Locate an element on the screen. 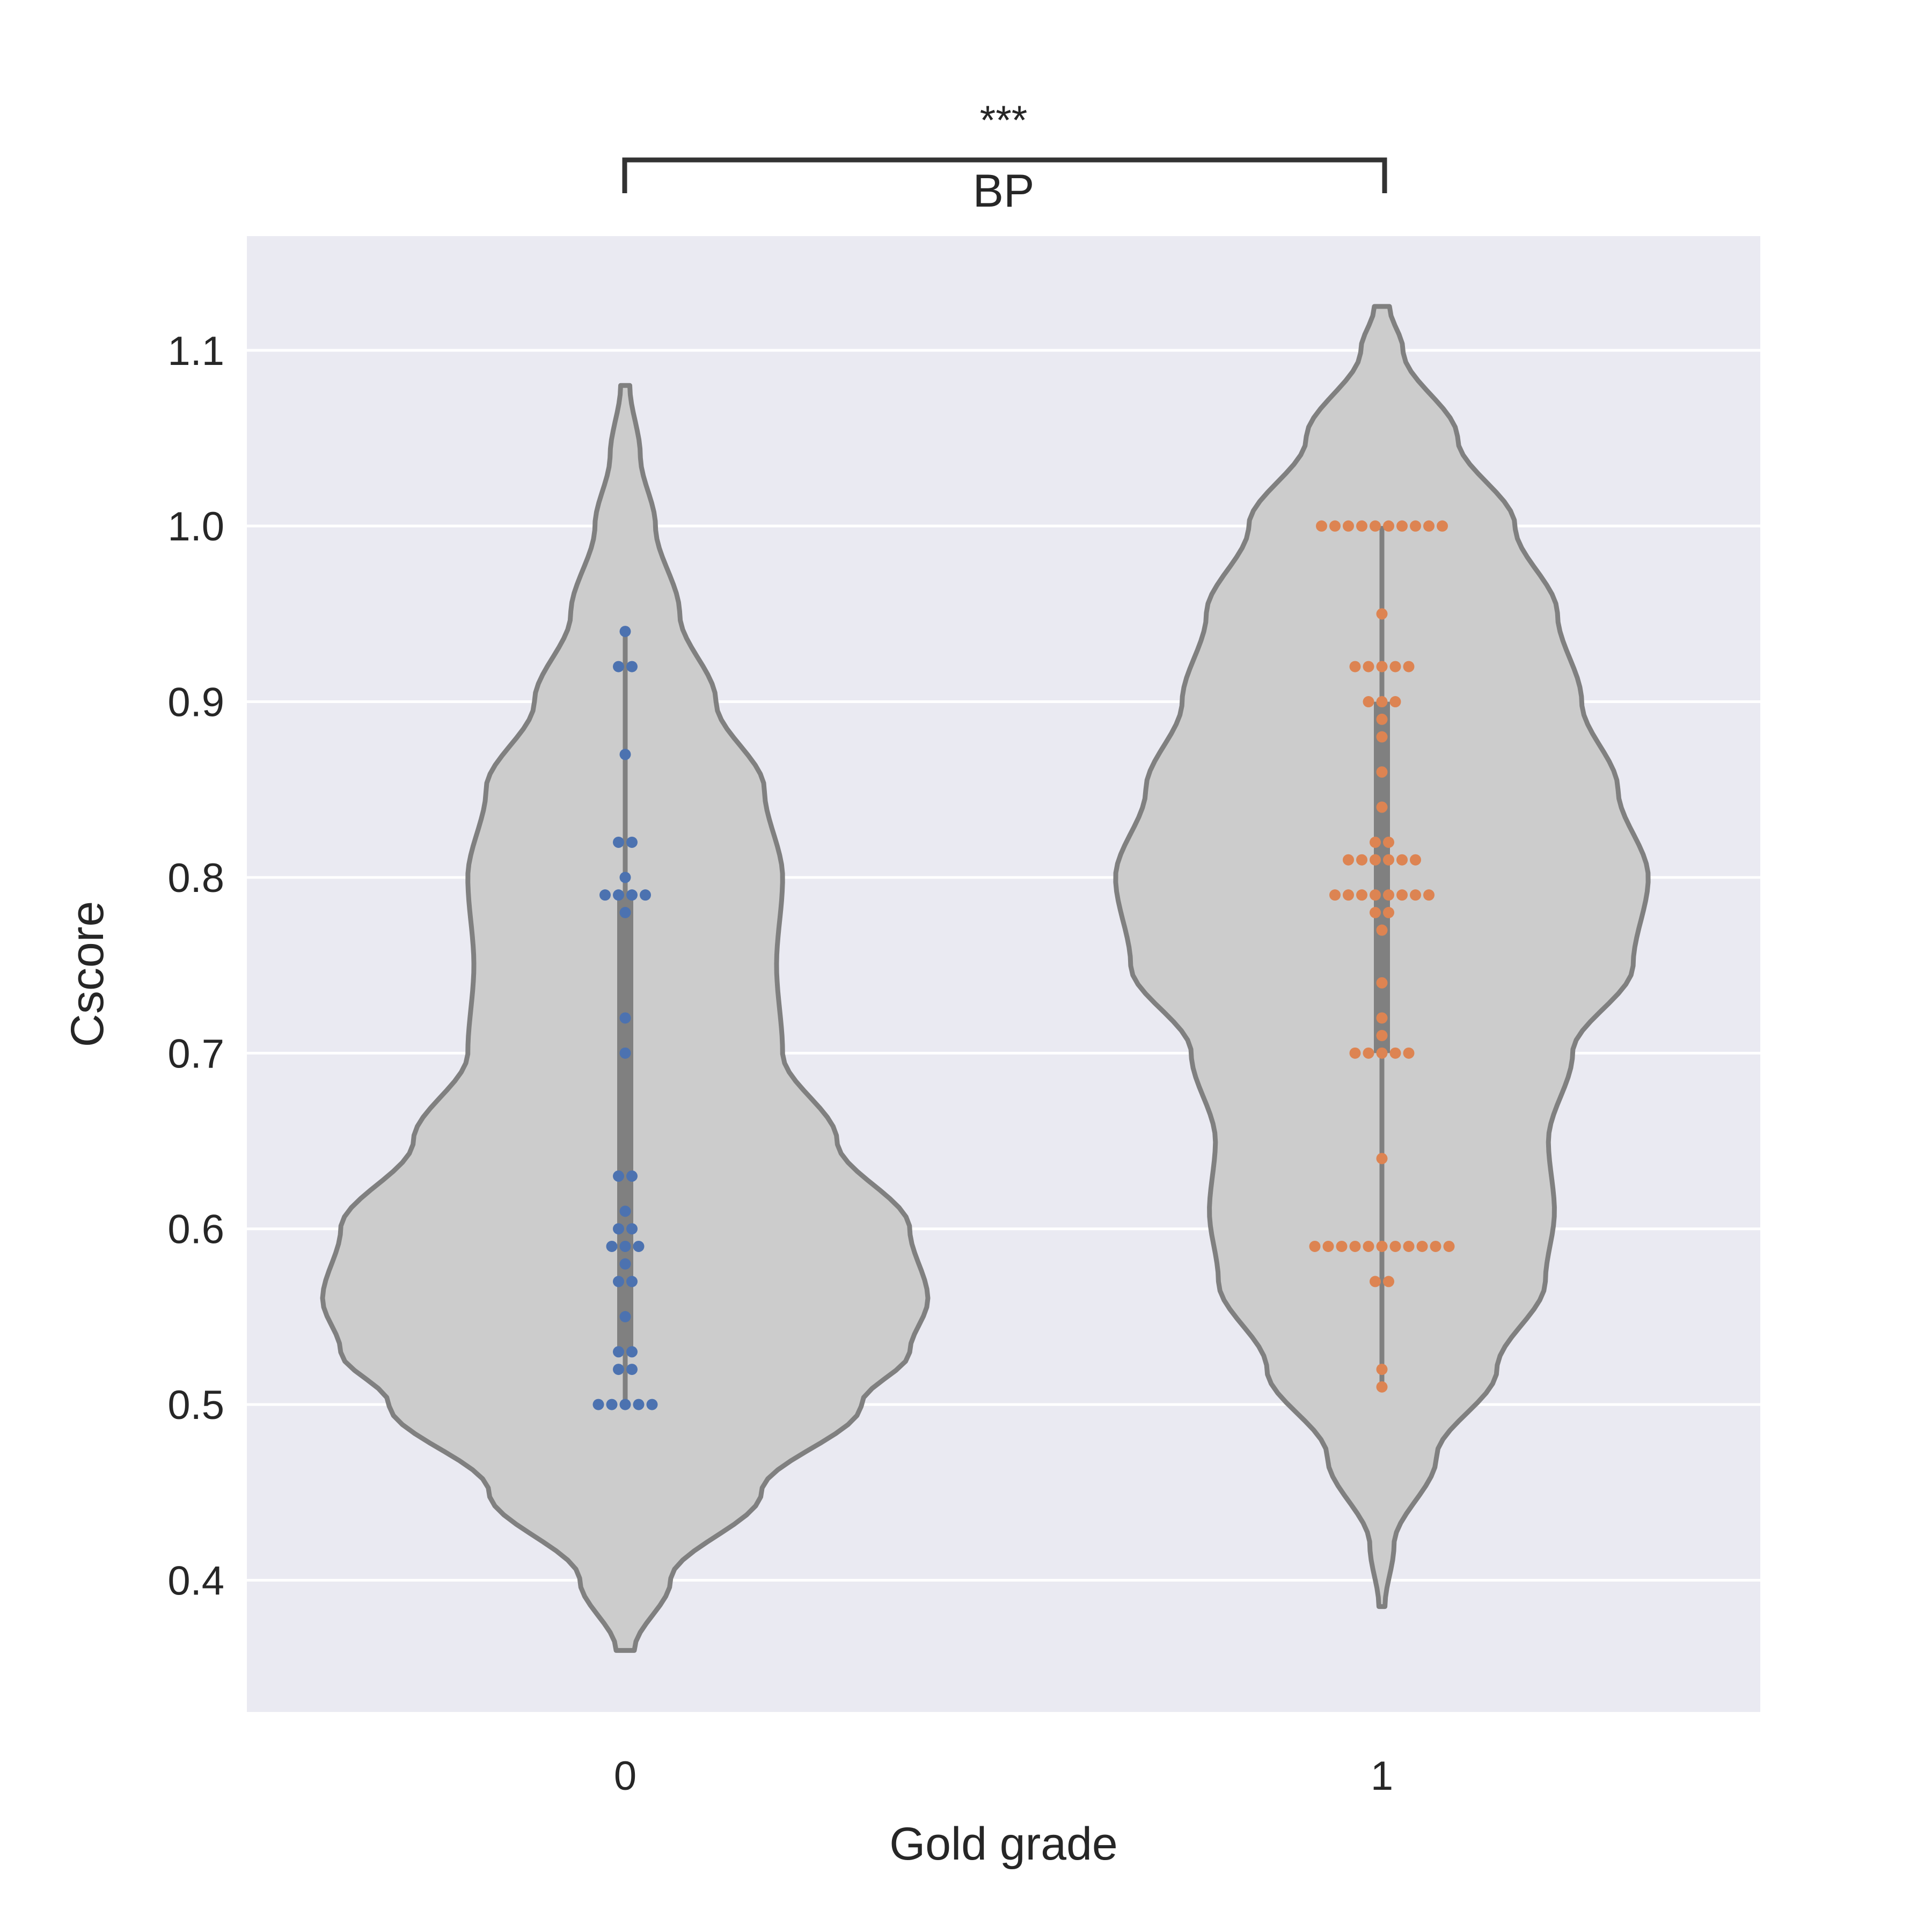 The image size is (1932, 1932). y-tick-label: 1.1 is located at coordinates (195, 351).